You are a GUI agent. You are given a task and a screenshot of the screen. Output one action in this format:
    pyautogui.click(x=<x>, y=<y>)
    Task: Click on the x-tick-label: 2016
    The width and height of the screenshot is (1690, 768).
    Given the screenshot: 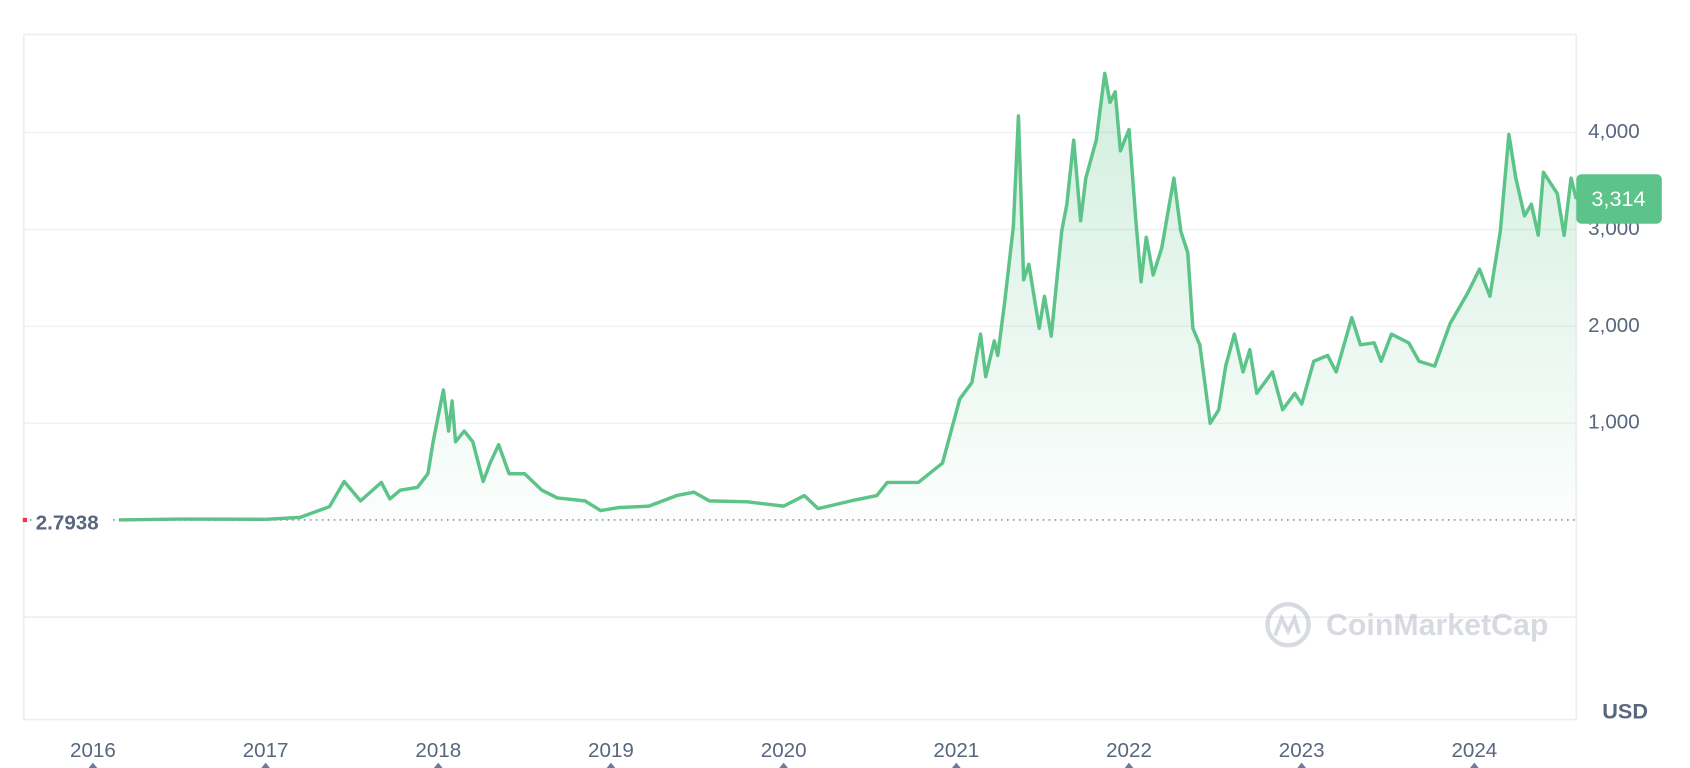 What is the action you would take?
    pyautogui.click(x=93, y=750)
    